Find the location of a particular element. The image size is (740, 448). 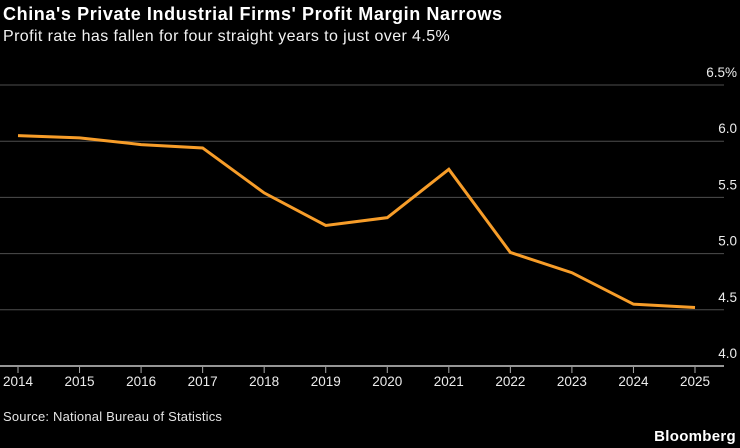

y-axis-tick-label: 4.0 is located at coordinates (727, 353).